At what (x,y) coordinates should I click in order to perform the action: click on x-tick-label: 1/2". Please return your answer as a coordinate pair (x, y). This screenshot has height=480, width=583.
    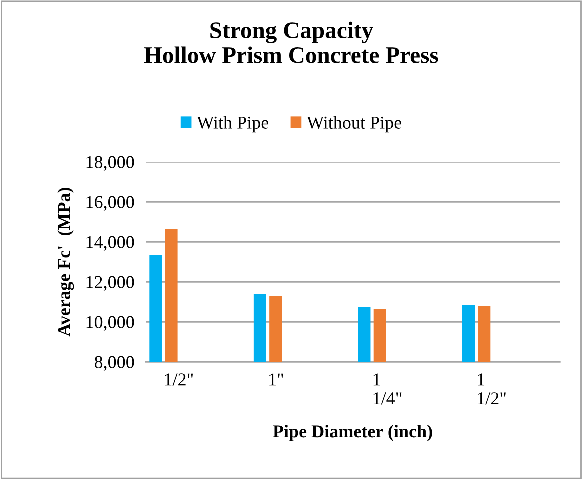
    Looking at the image, I should click on (179, 380).